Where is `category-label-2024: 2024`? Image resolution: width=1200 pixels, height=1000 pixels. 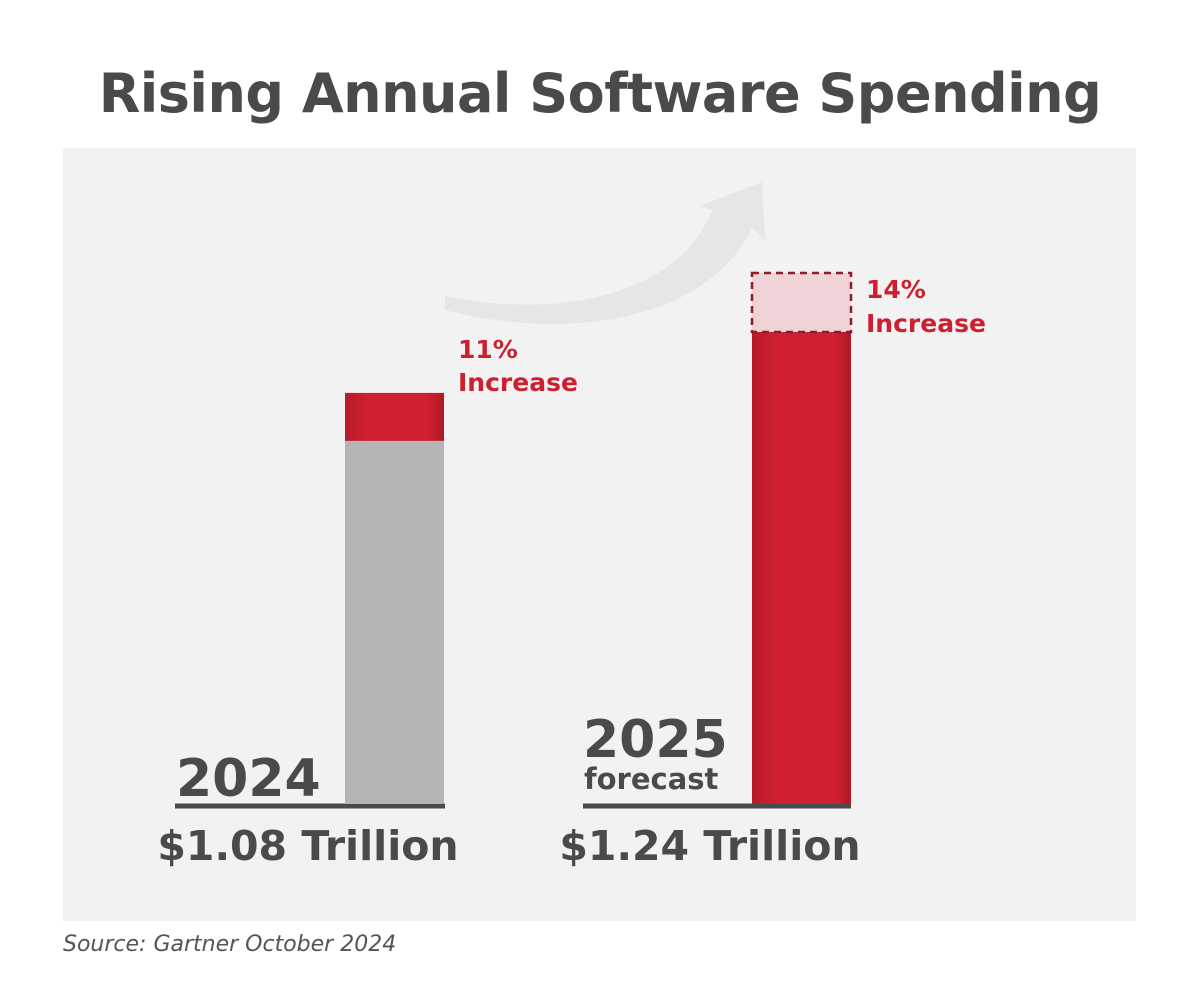
category-label-2024: 2024 is located at coordinates (248, 779).